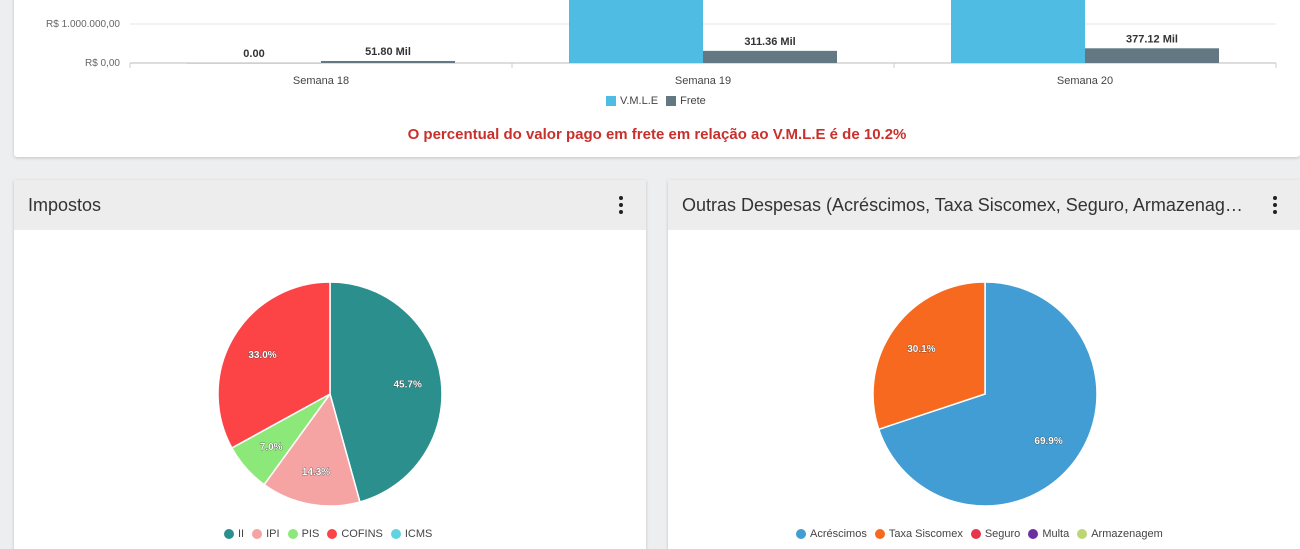 The width and height of the screenshot is (1300, 549). I want to click on legend-item: Multa, so click(1048, 534).